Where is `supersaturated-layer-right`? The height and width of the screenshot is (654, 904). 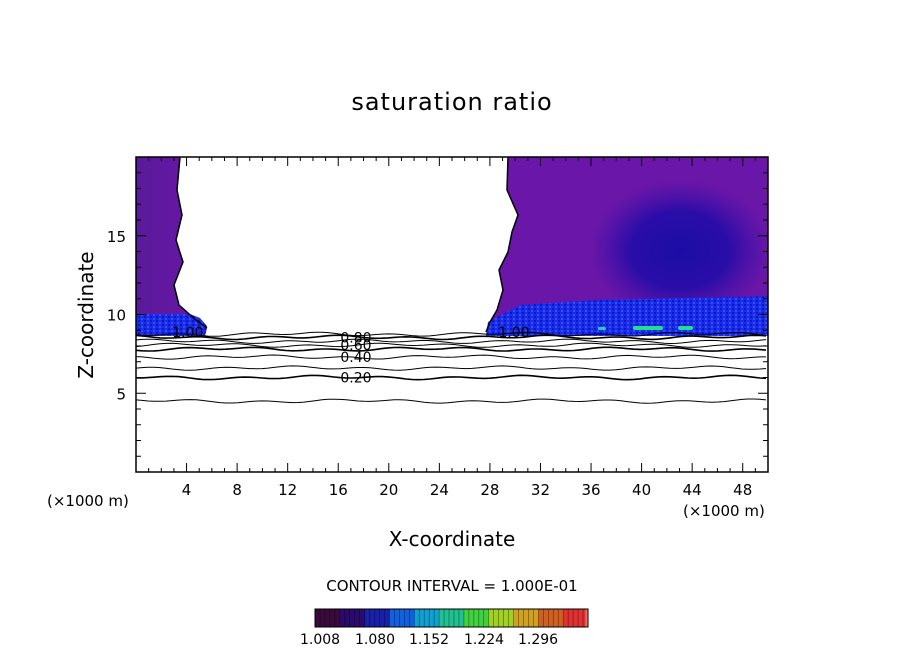 supersaturated-layer-right is located at coordinates (627, 316).